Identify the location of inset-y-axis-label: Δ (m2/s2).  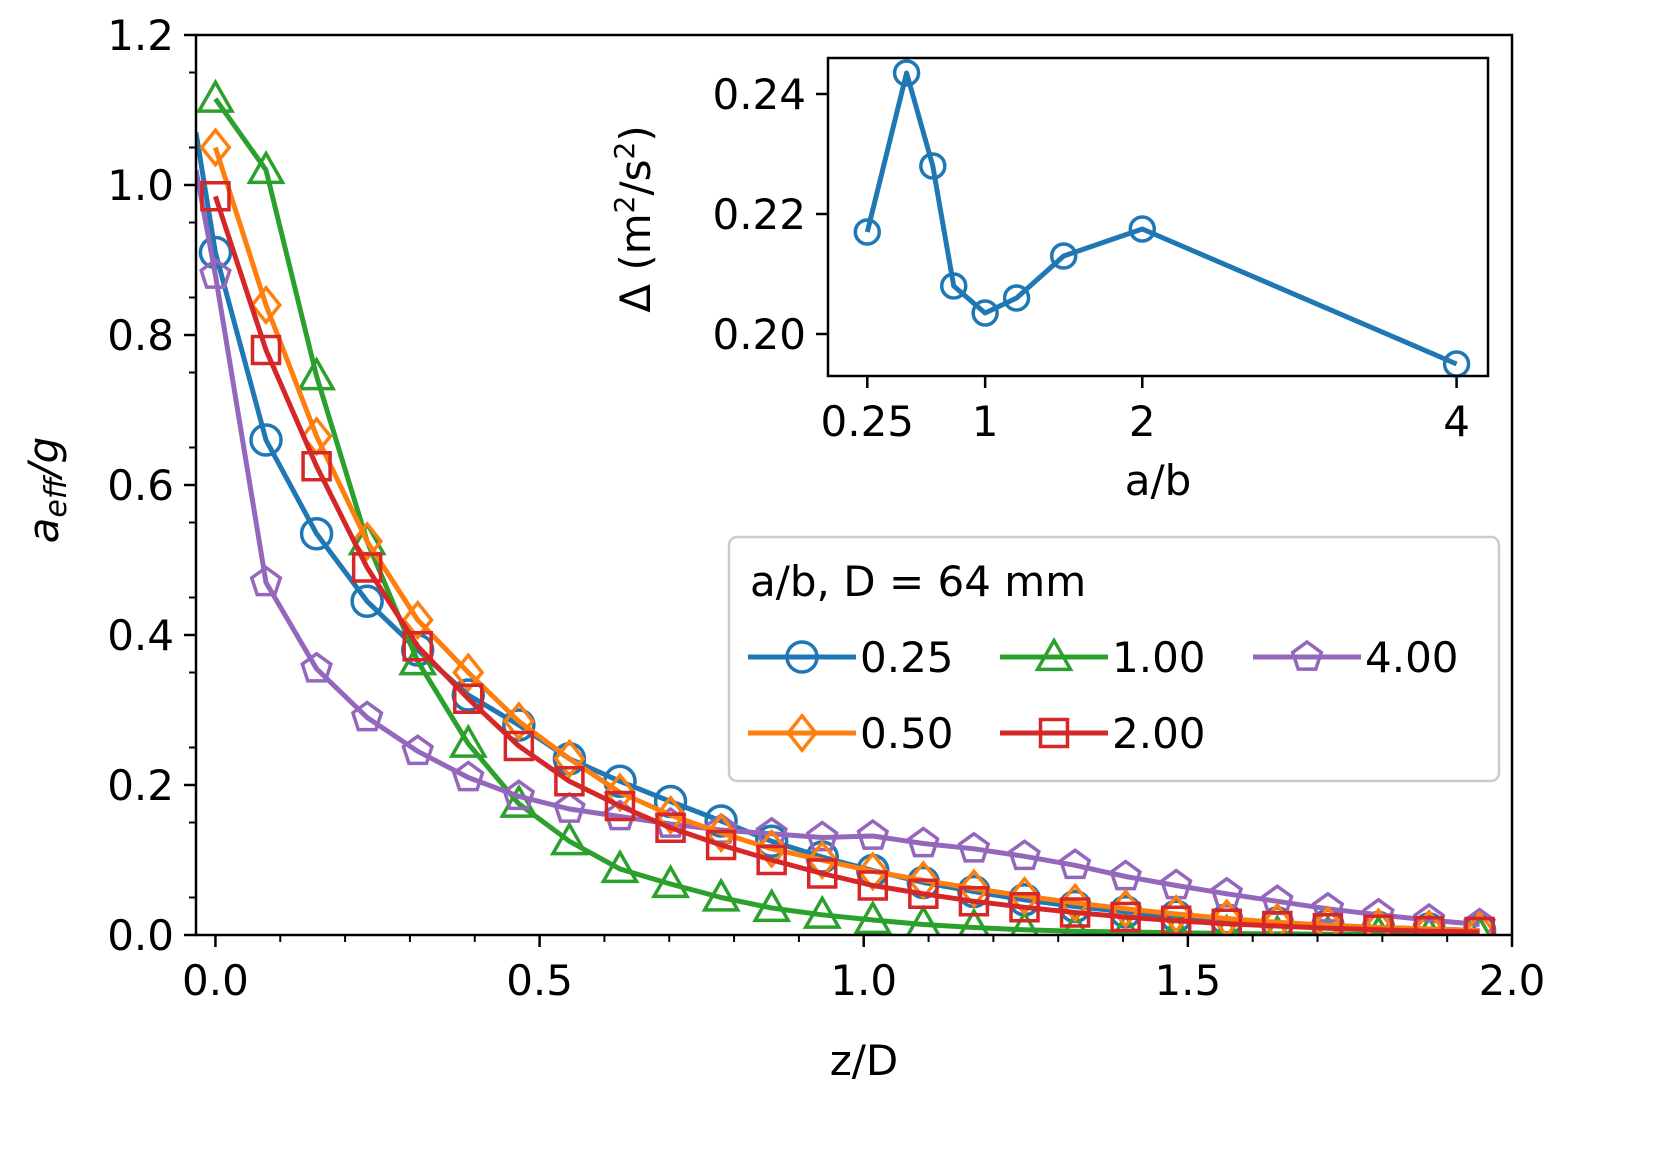
(634, 218).